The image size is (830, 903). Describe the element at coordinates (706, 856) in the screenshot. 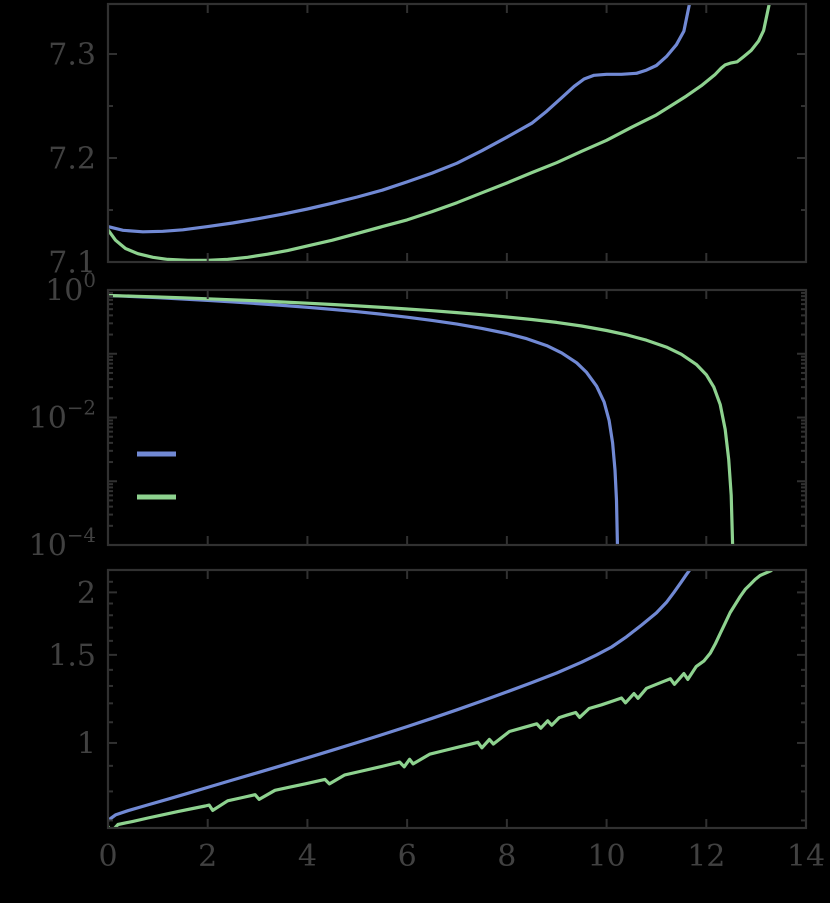

I see `x-tick-label: 12` at that location.